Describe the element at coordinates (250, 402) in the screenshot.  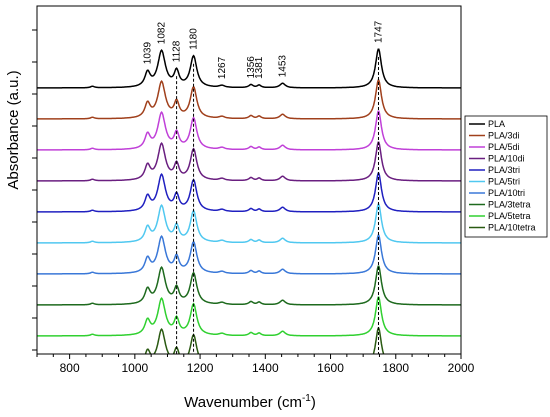
I see `x-axis-title: Wavenumber (cm-1)` at that location.